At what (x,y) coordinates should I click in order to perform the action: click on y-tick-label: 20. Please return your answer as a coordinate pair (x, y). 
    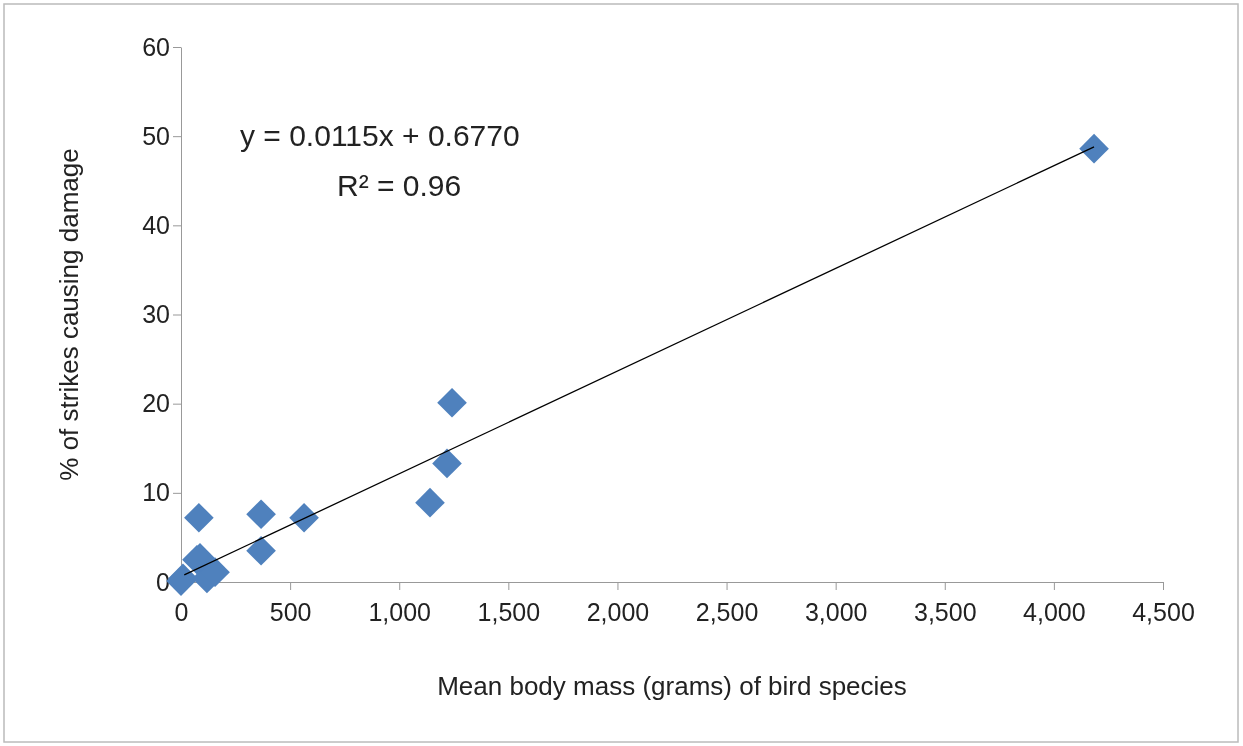
    Looking at the image, I should click on (156, 403).